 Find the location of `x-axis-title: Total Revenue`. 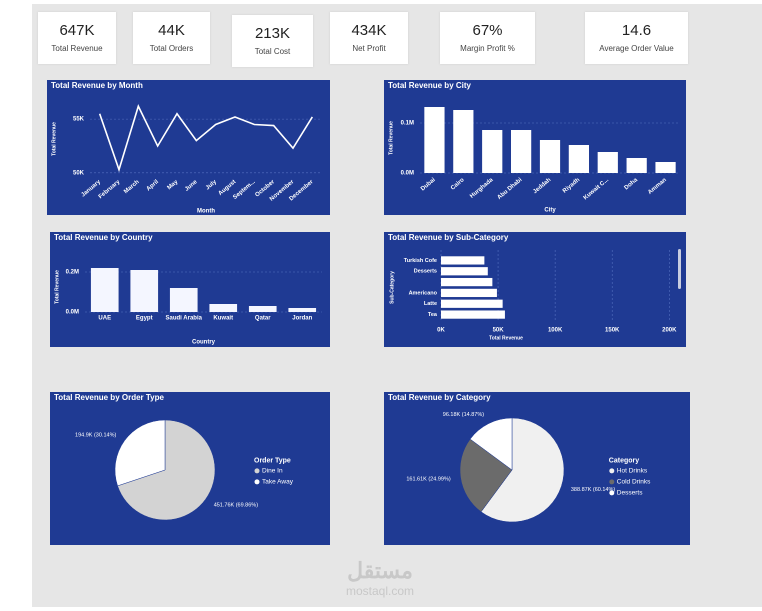

x-axis-title: Total Revenue is located at coordinates (506, 338).